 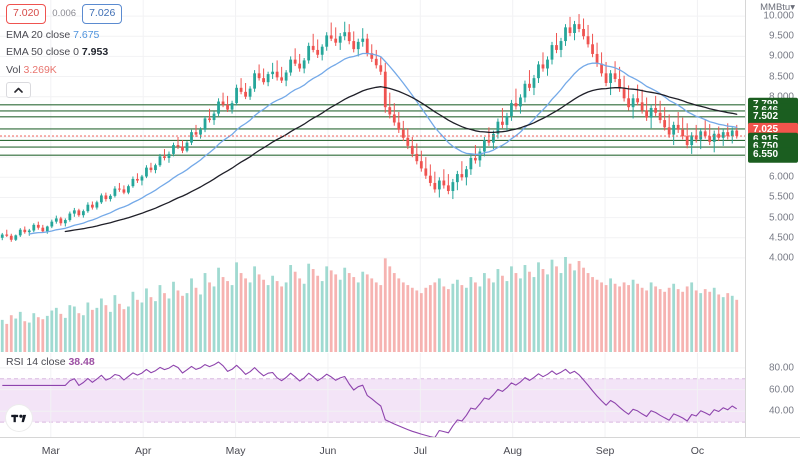 What do you see at coordinates (86, 35) in the screenshot?
I see `ema20-value: 7.675` at bounding box center [86, 35].